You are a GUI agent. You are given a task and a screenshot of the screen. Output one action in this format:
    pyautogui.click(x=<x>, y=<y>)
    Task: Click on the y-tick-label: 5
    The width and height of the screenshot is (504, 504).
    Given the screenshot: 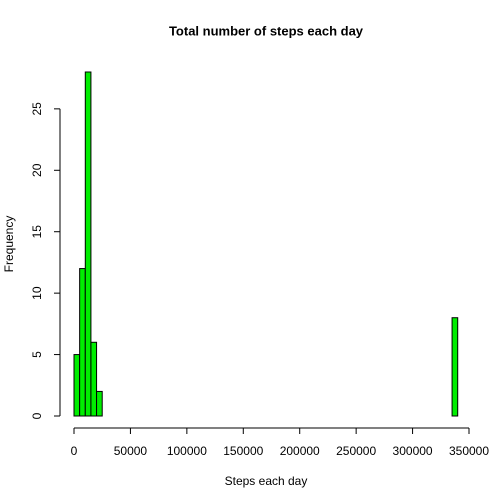 What is the action you would take?
    pyautogui.click(x=37, y=354)
    